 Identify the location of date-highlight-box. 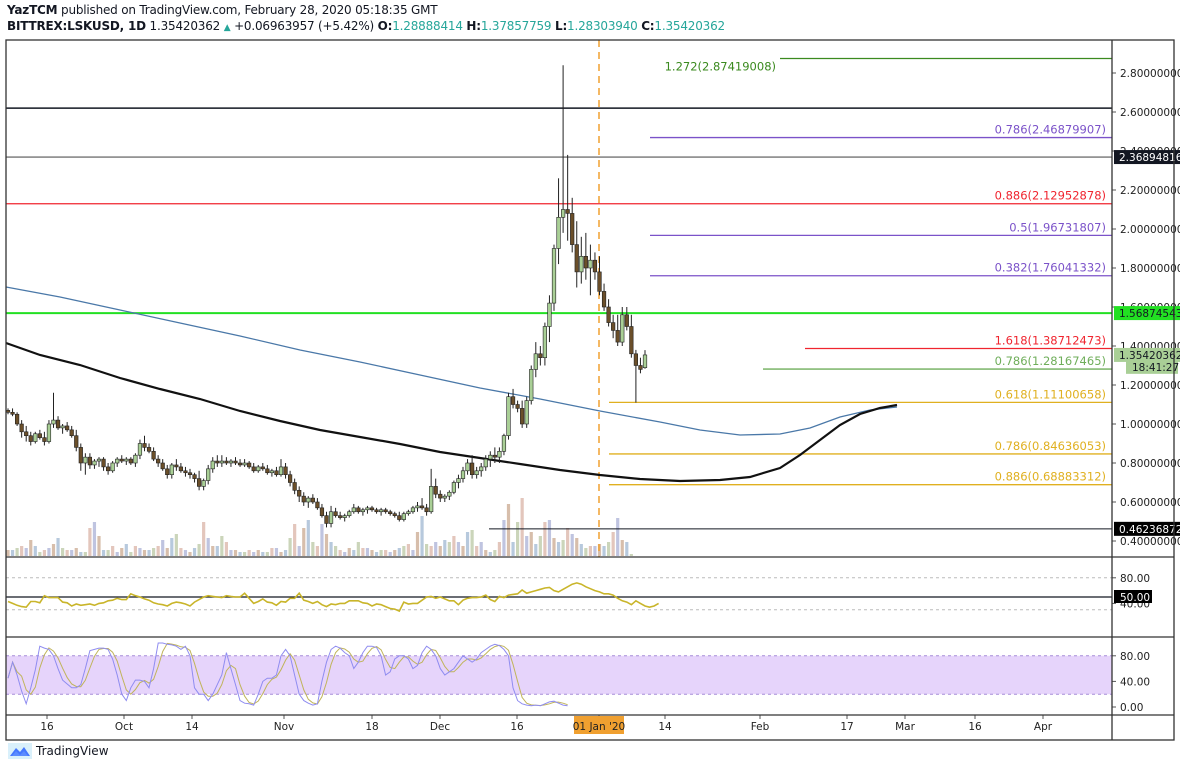
(599, 725).